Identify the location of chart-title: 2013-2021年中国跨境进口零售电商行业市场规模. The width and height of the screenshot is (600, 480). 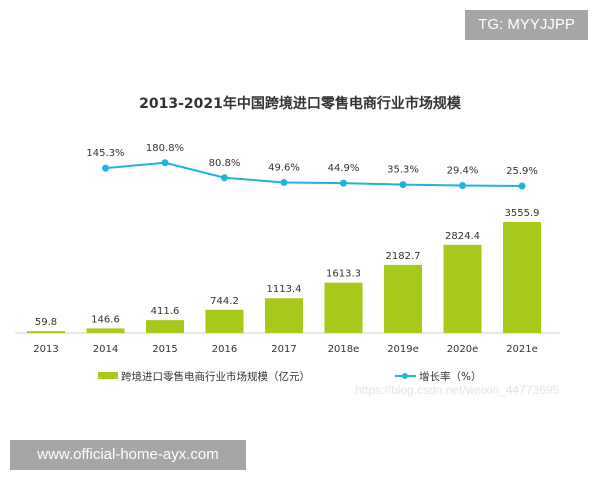
(300, 104).